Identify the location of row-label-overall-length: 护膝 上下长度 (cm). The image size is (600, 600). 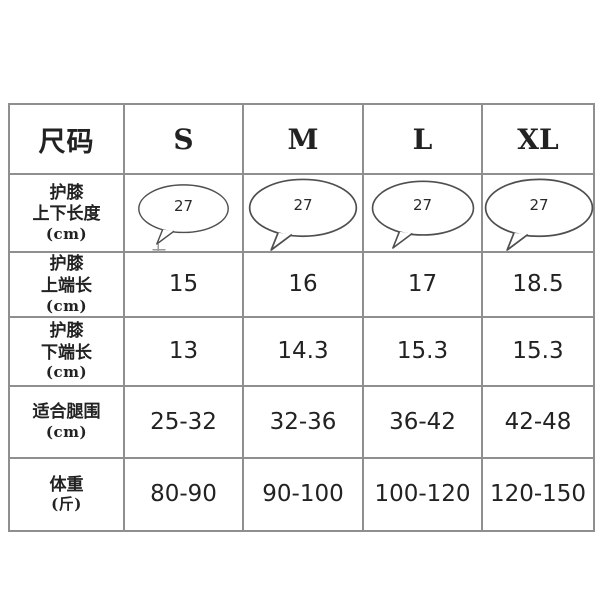
(66, 213).